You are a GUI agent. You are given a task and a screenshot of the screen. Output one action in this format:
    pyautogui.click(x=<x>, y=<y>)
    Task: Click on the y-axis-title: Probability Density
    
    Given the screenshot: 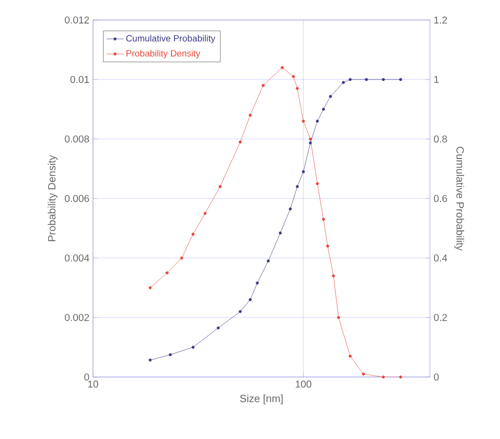 What is the action you would take?
    pyautogui.click(x=53, y=198)
    